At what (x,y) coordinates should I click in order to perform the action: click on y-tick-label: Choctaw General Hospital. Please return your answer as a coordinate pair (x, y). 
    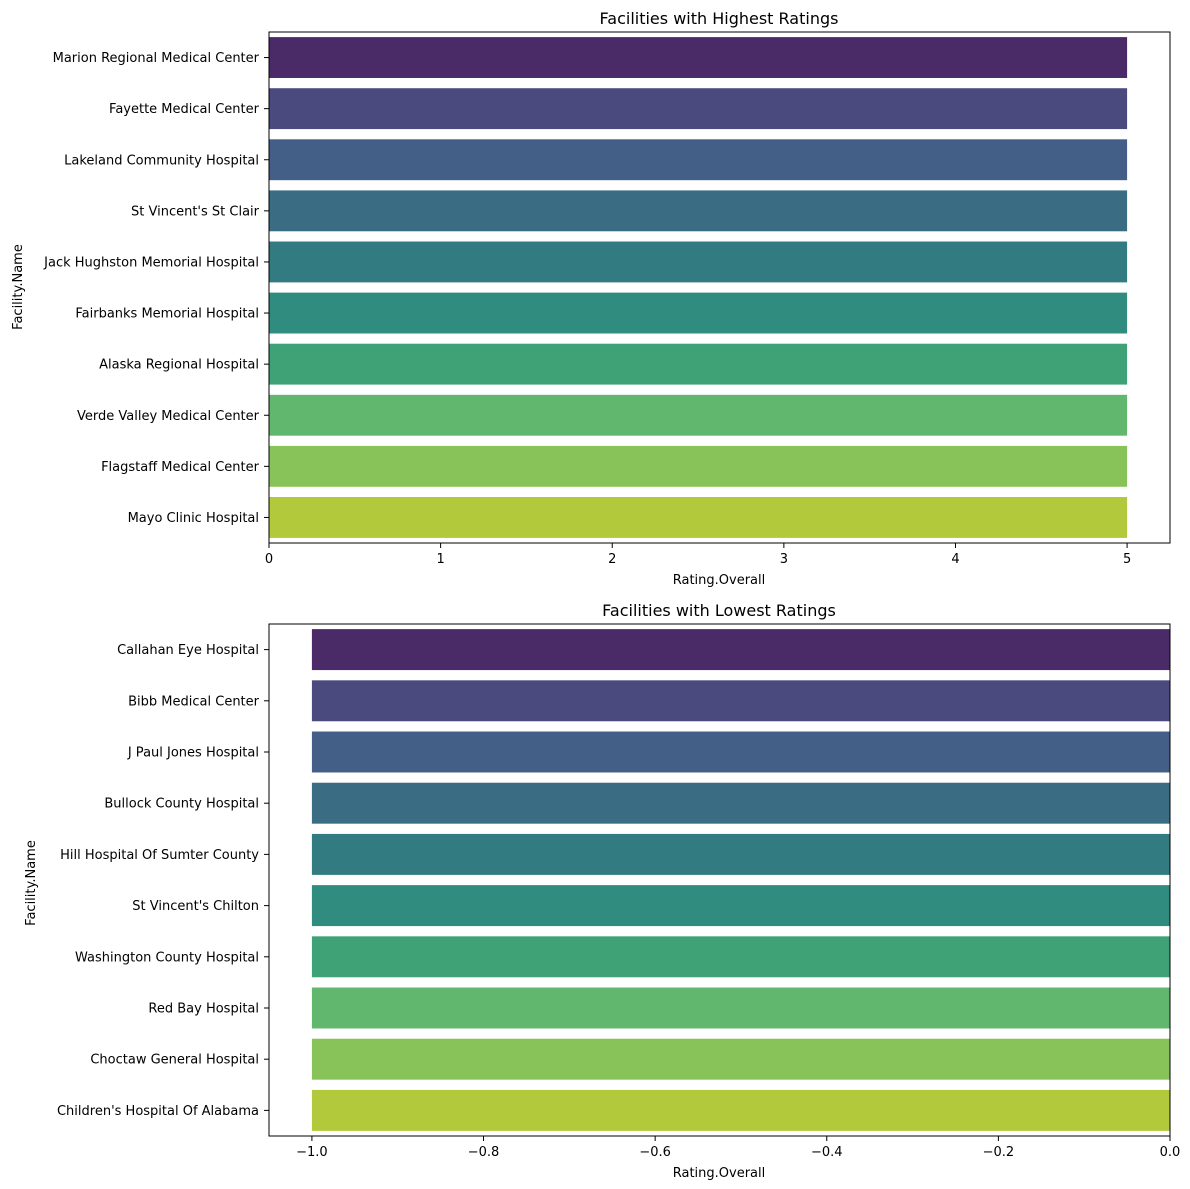
    Looking at the image, I should click on (174, 1060).